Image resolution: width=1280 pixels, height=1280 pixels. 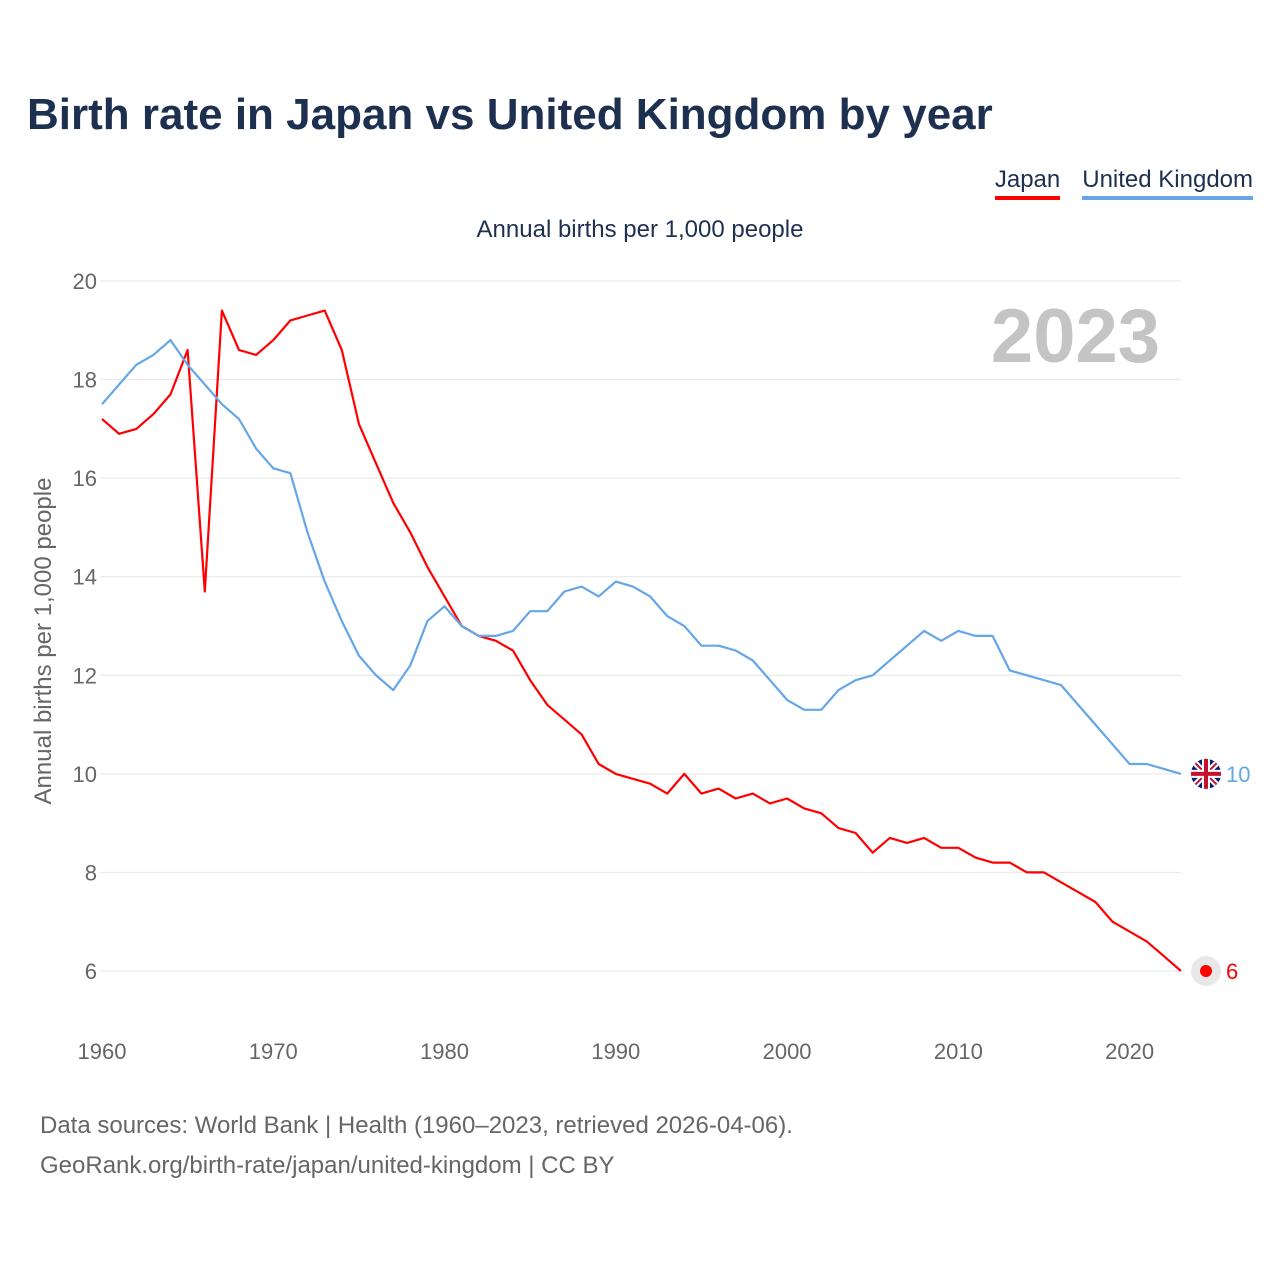 What do you see at coordinates (85, 478) in the screenshot?
I see `y-tick-label: 16` at bounding box center [85, 478].